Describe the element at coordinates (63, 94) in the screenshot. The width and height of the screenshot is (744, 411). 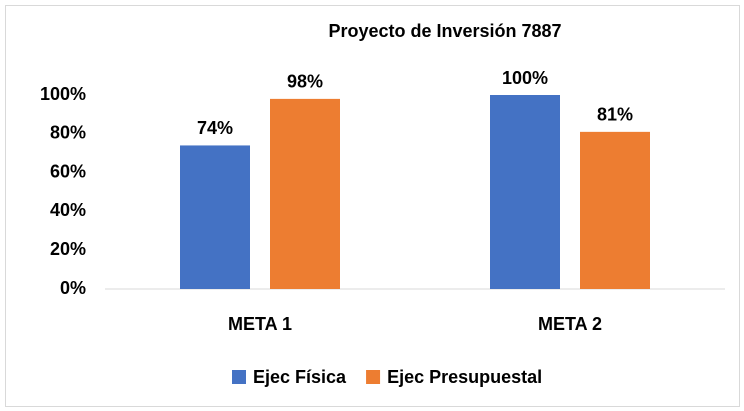
I see `y-tick-label: 100%` at that location.